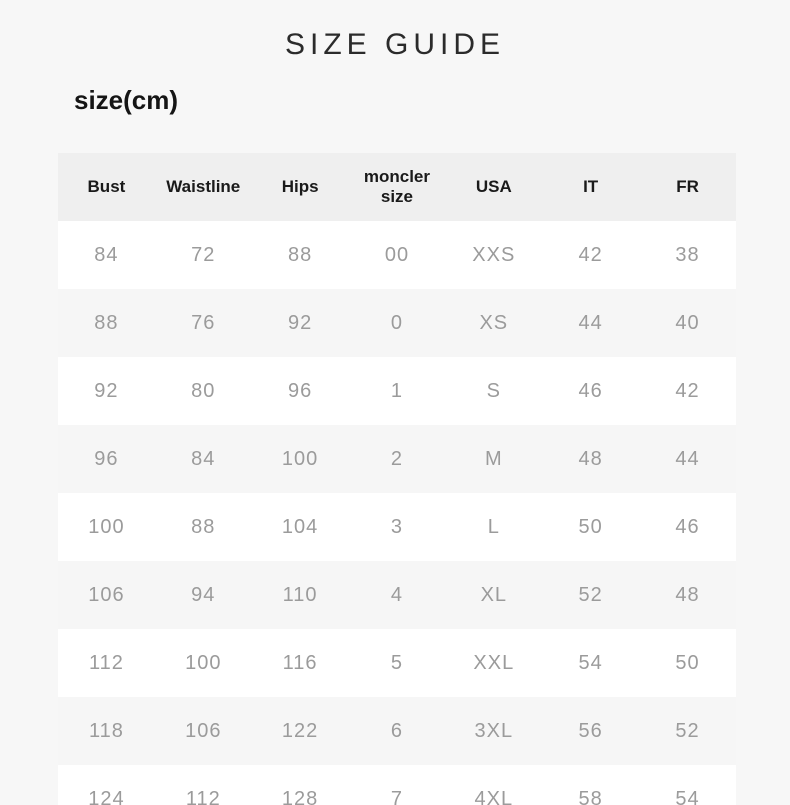 Image resolution: width=790 pixels, height=805 pixels. What do you see at coordinates (300, 187) in the screenshot?
I see `column-header-hips: Hips` at bounding box center [300, 187].